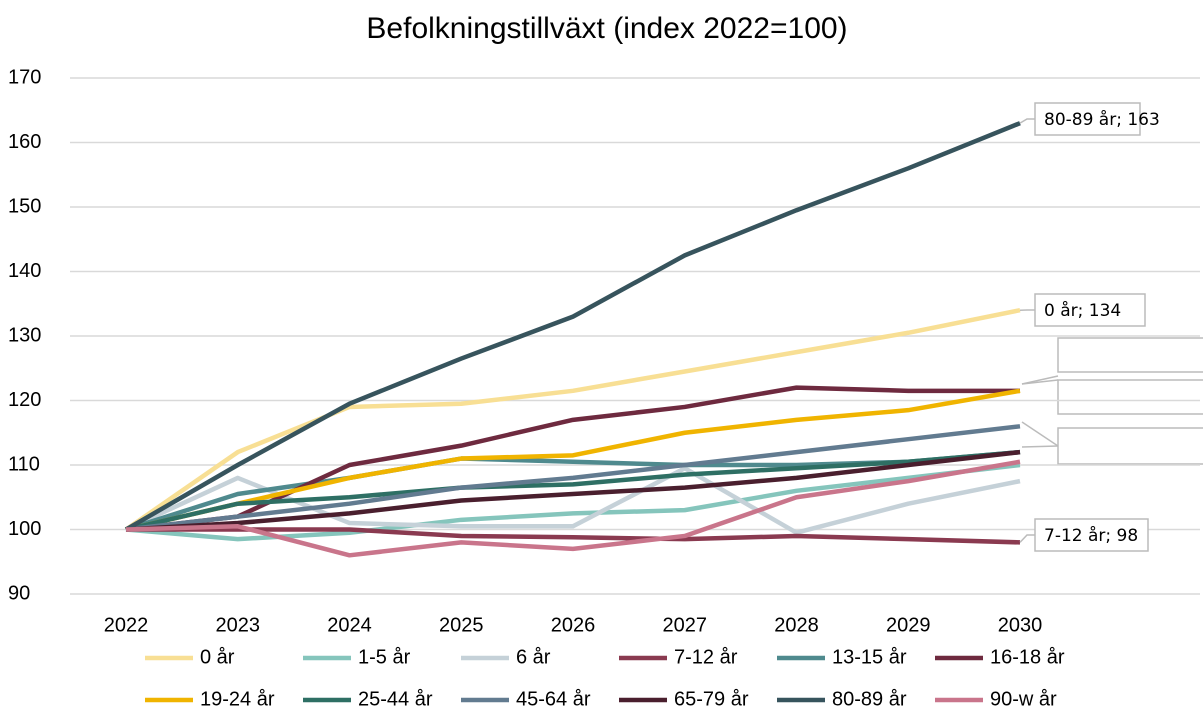 The image size is (1203, 712). I want to click on y-tick-label: 90, so click(19, 593).